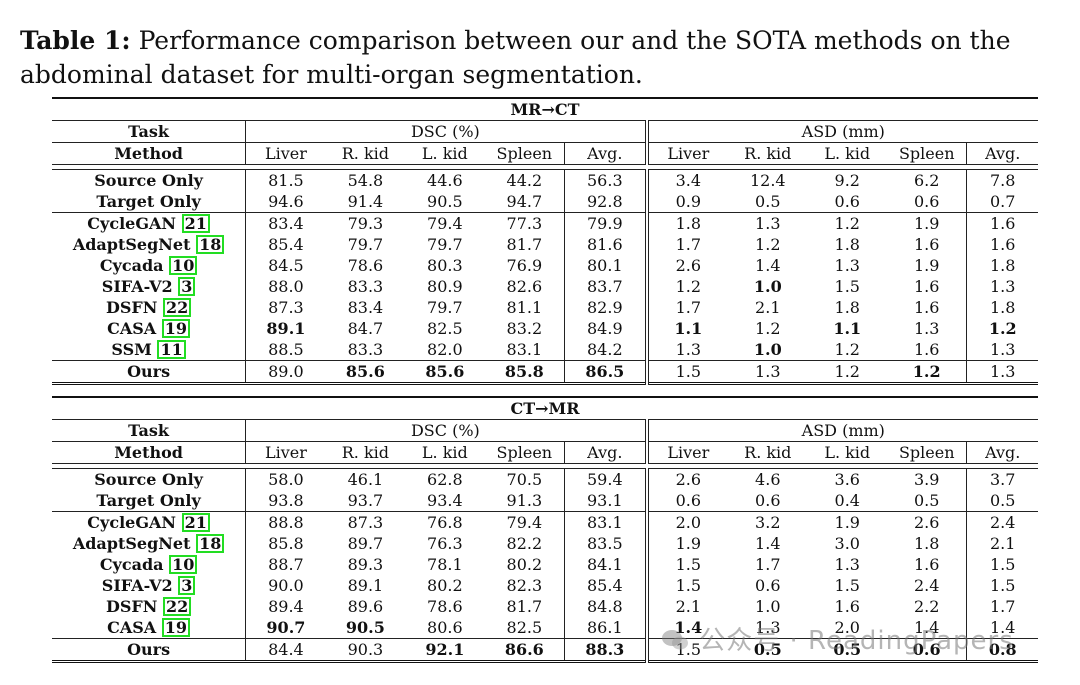 This screenshot has height=685, width=1080. Describe the element at coordinates (605, 223) in the screenshot. I see `dsc-value: 79.9` at that location.